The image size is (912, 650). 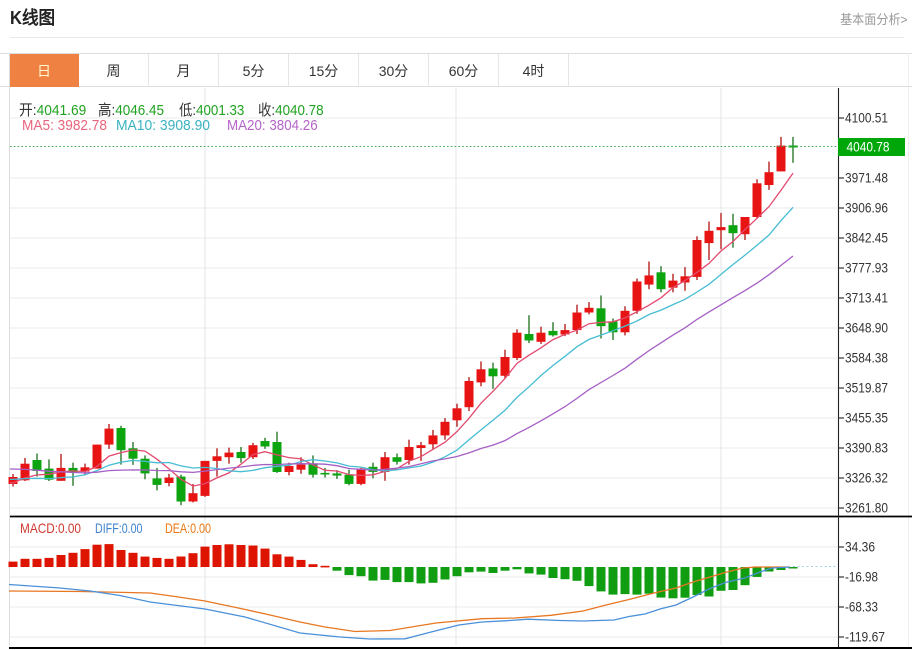 I want to click on svg-text: 3777.93, so click(x=866, y=268).